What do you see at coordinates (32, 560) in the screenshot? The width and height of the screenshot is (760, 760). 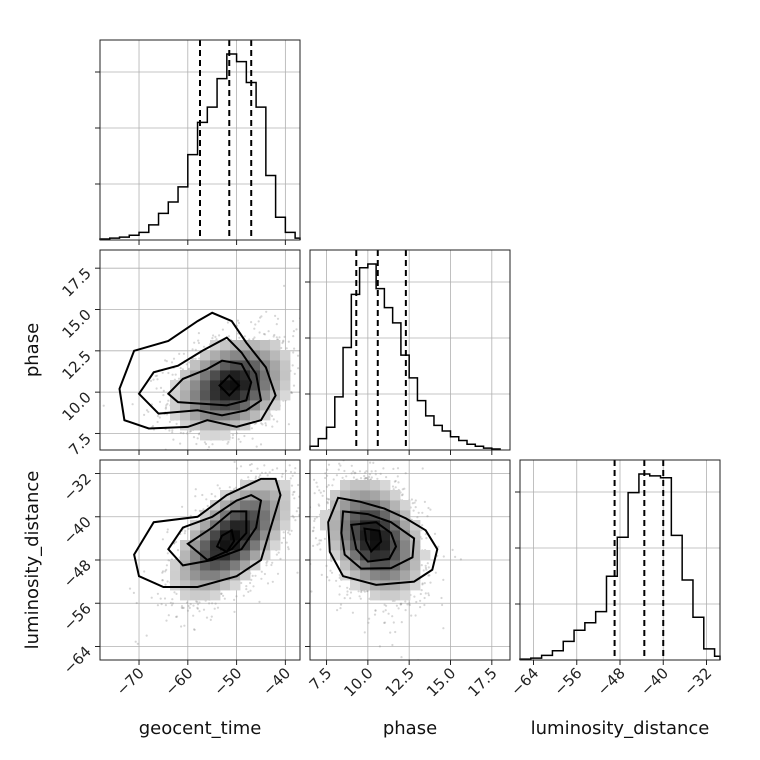 I see `ylabel-luminosity-distance: luminosity_distance` at bounding box center [32, 560].